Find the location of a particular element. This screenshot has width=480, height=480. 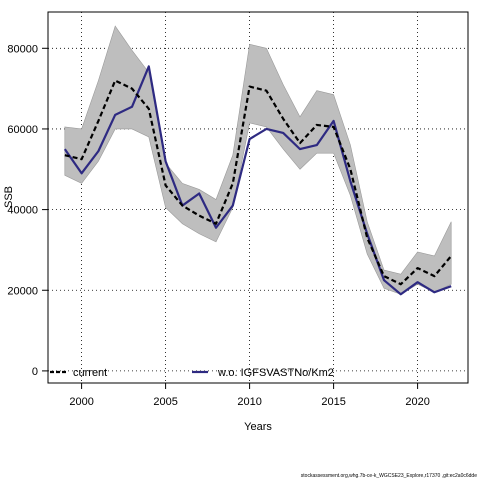

y-axis: 0 20000 40000 60000 80000 is located at coordinates (27, 210).